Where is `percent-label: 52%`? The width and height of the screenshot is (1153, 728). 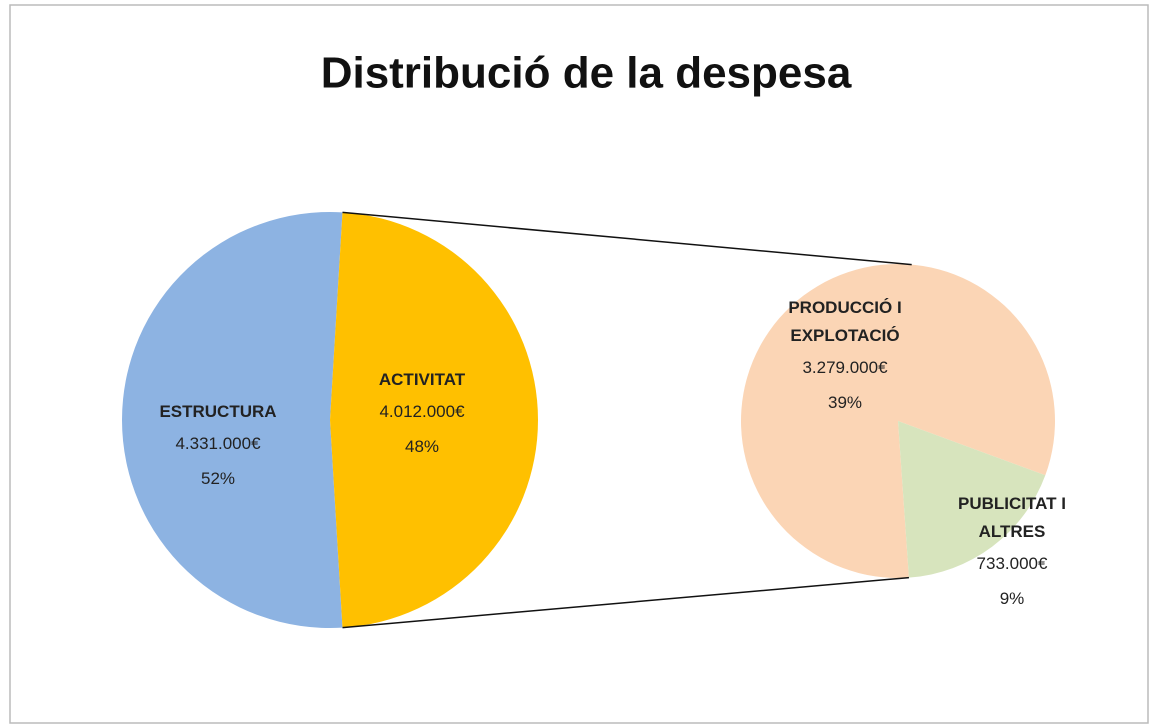
percent-label: 52% is located at coordinates (218, 478).